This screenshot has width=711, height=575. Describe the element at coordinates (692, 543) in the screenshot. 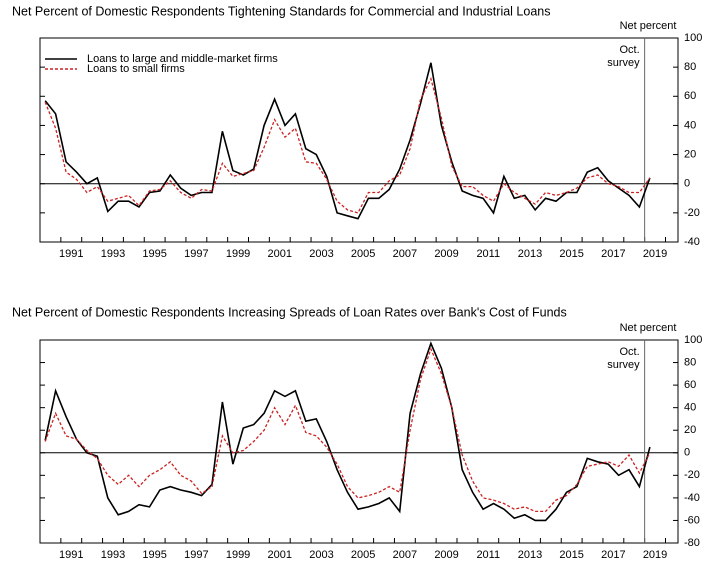

I see `y-tick-label: -80` at that location.